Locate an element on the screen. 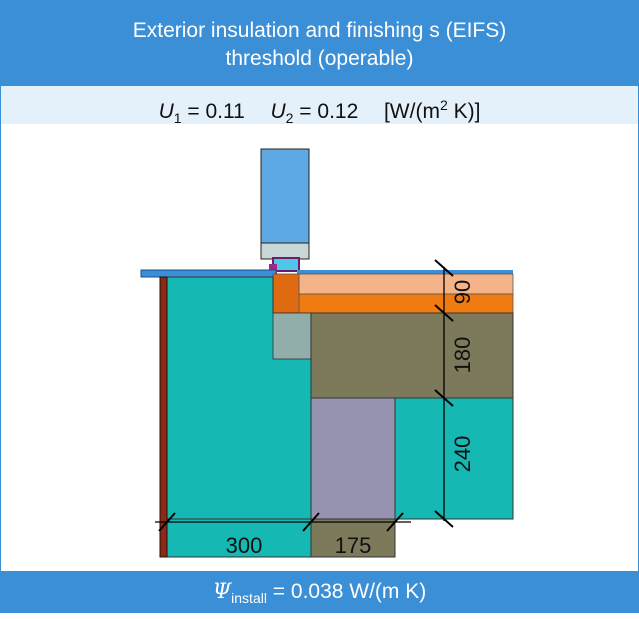 The image size is (639, 619). tick-mid is located at coordinates (311, 522).